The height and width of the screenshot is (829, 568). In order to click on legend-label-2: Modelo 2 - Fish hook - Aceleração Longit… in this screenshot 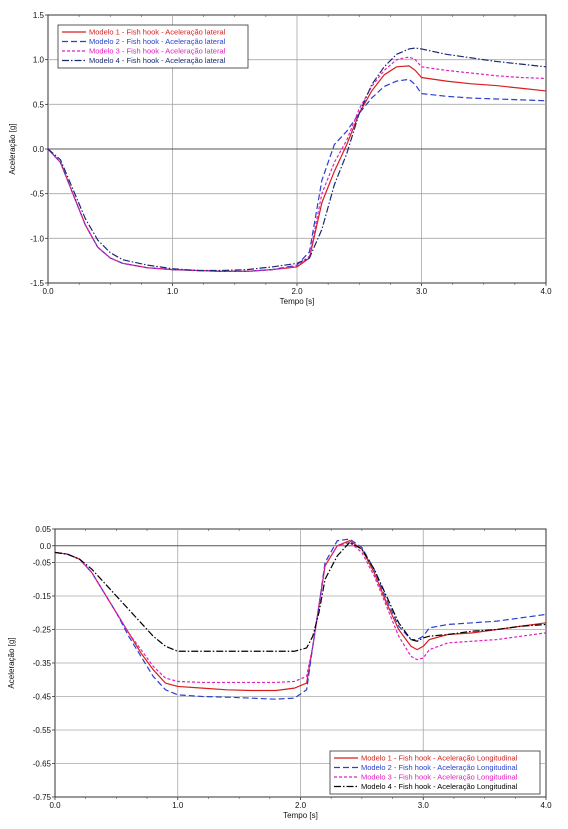, I will do `click(439, 767)`.